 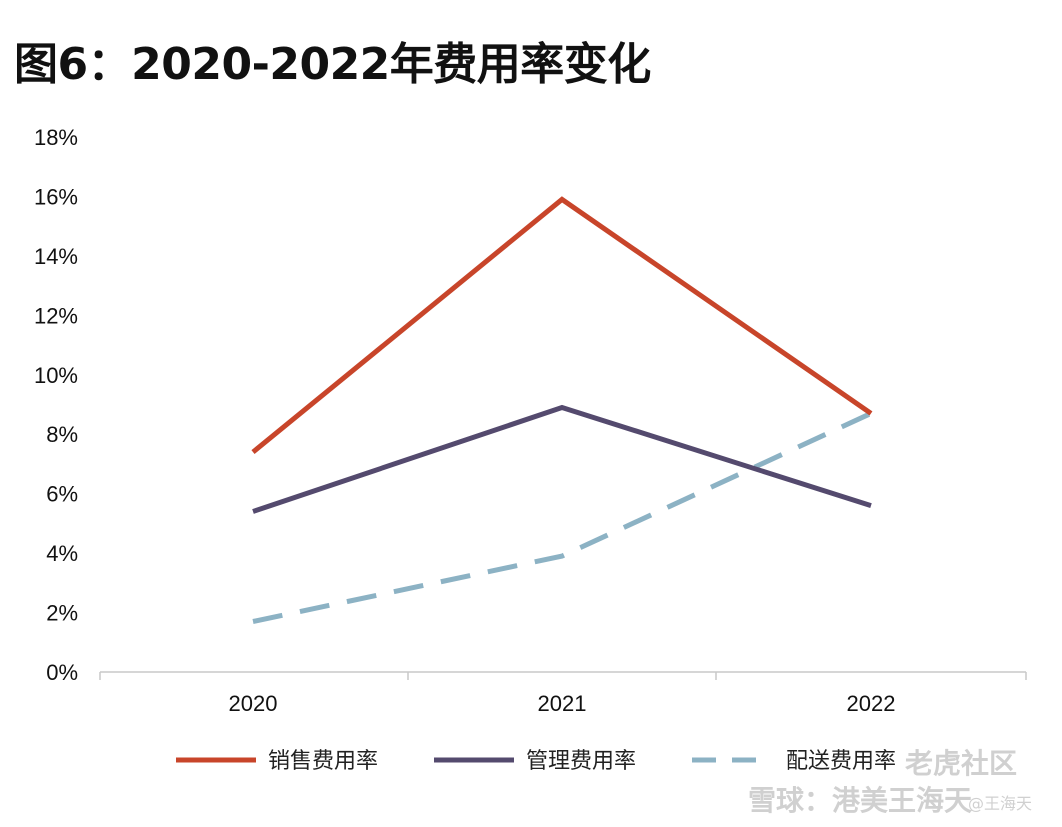 What do you see at coordinates (62, 434) in the screenshot?
I see `y-tick-label: 8%` at bounding box center [62, 434].